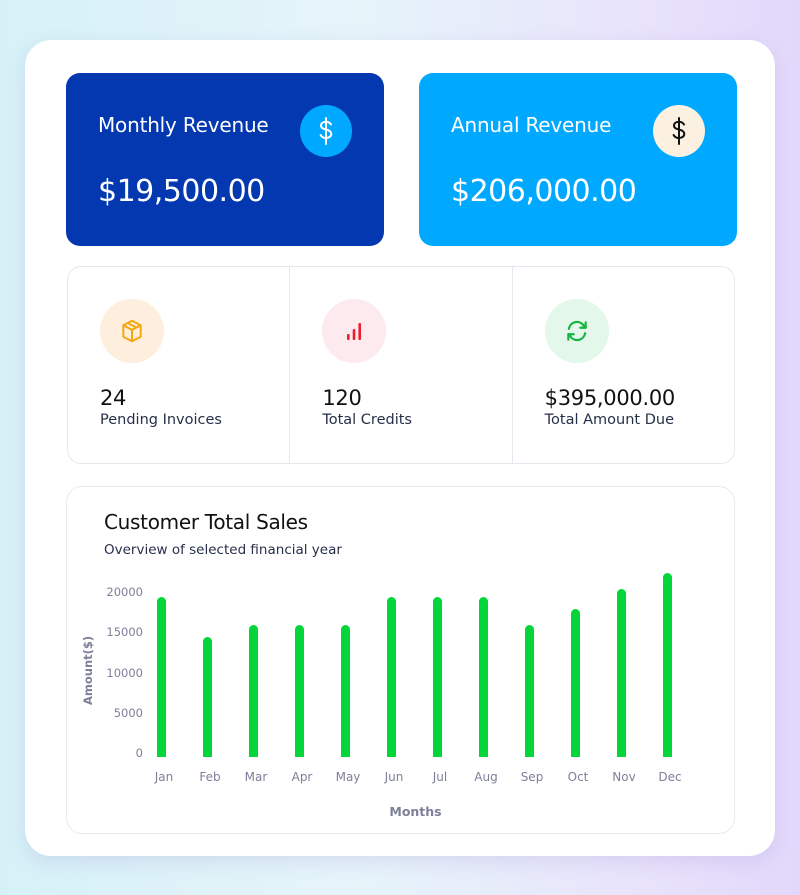 The image size is (800, 895). Describe the element at coordinates (139, 753) in the screenshot. I see `y-tick-label: 0` at that location.